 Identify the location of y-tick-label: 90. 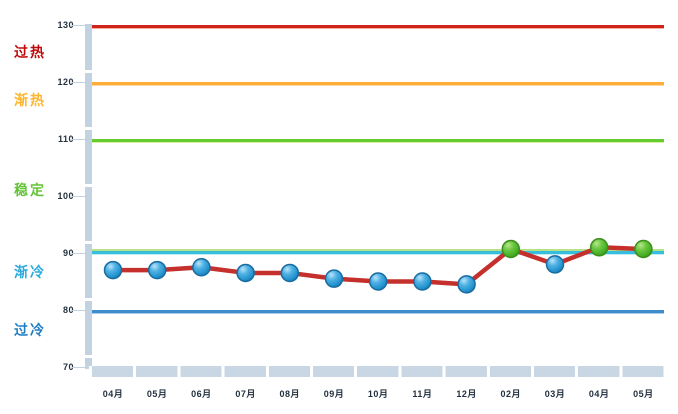
(68, 253).